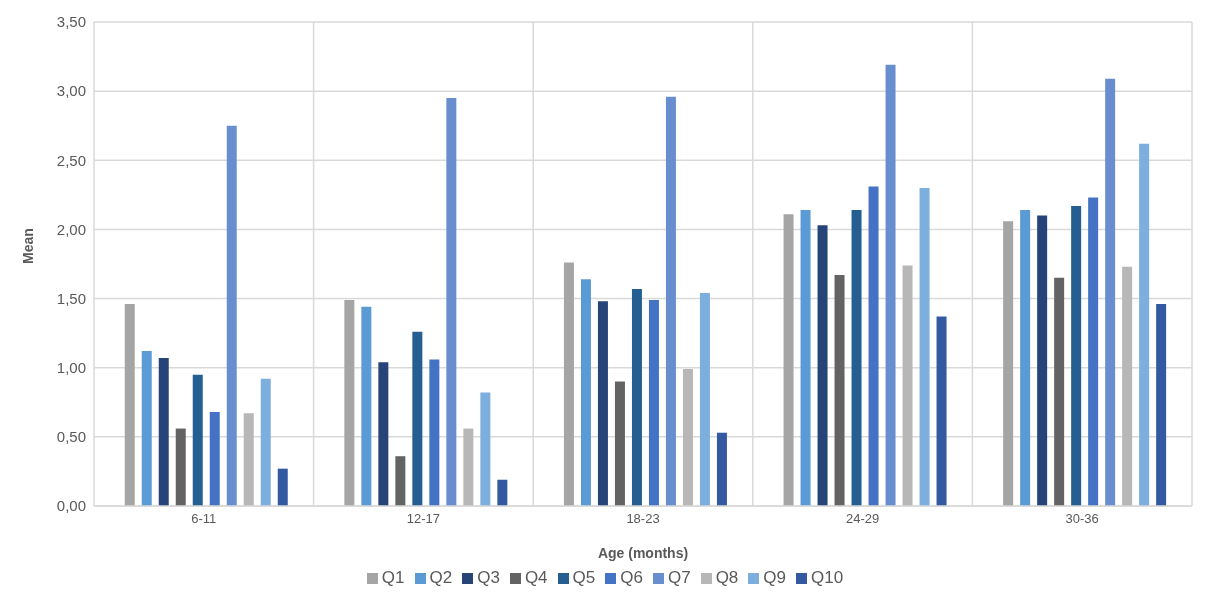 This screenshot has height=598, width=1206. Describe the element at coordinates (27, 246) in the screenshot. I see `y-axis-title: Mean` at that location.